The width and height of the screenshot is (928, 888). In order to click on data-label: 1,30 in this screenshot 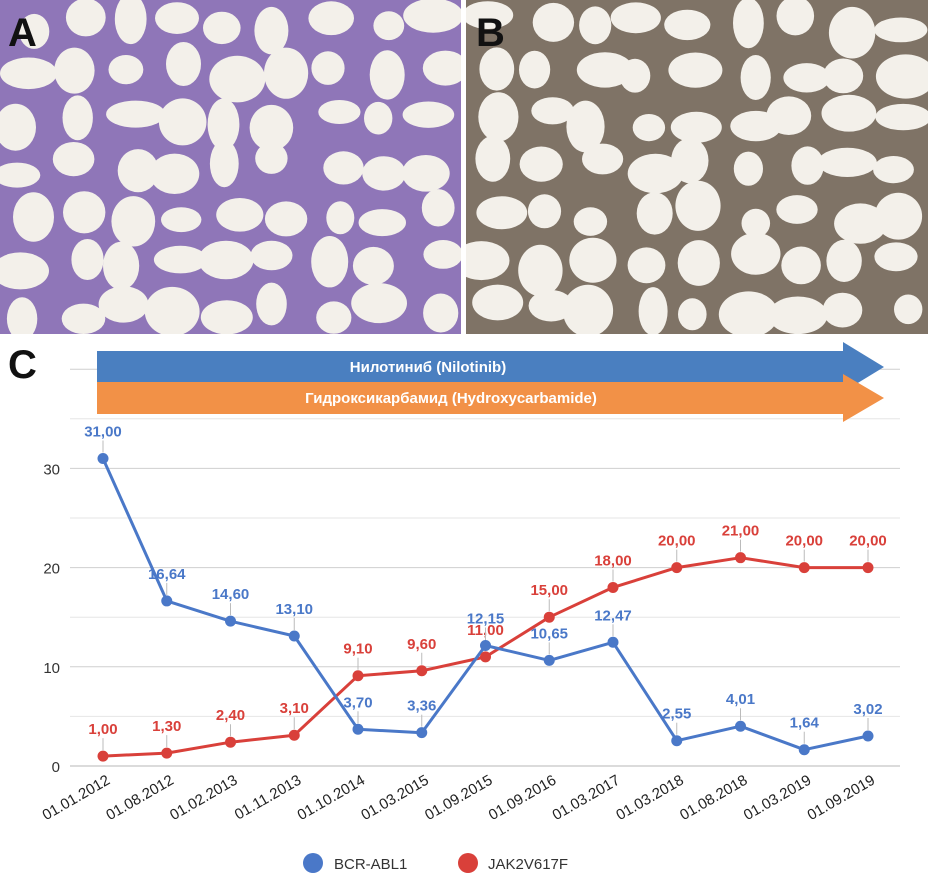, I will do `click(166, 726)`.